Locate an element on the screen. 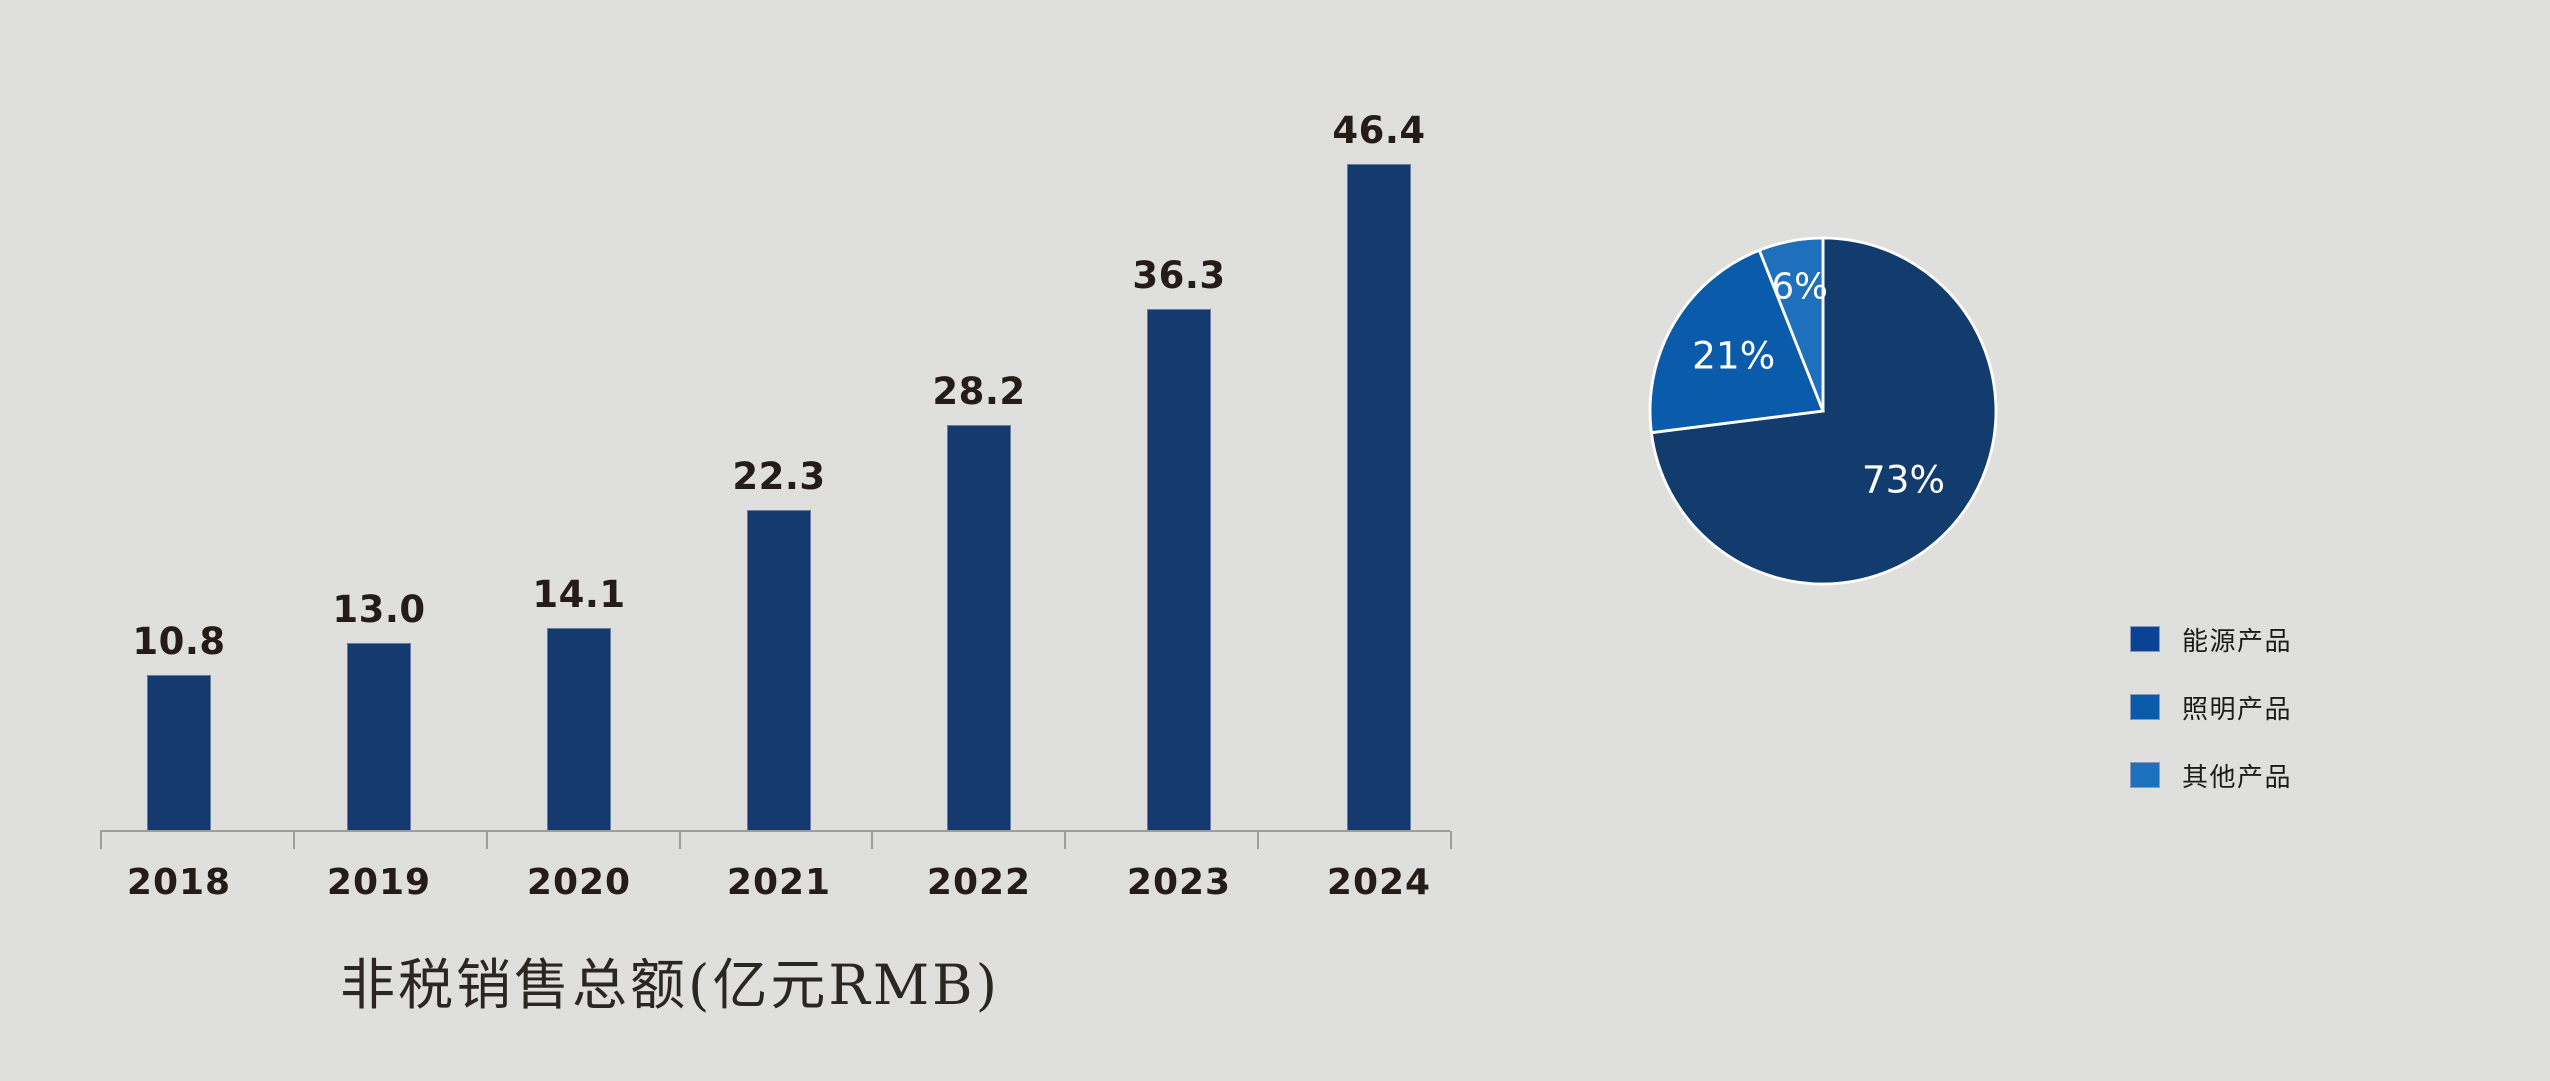  pie-legend: 能源产品照明产品其他产品 is located at coordinates (2211, 707).